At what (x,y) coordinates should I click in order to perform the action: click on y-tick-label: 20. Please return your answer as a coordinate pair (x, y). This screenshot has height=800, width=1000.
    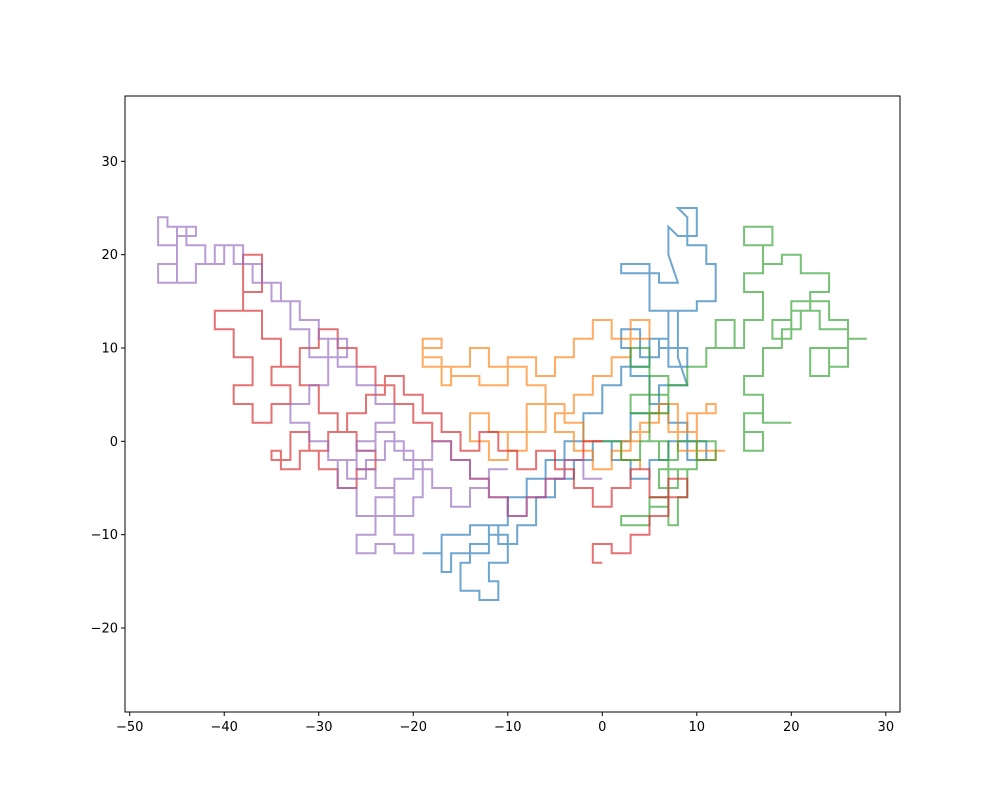
    Looking at the image, I should click on (109, 255).